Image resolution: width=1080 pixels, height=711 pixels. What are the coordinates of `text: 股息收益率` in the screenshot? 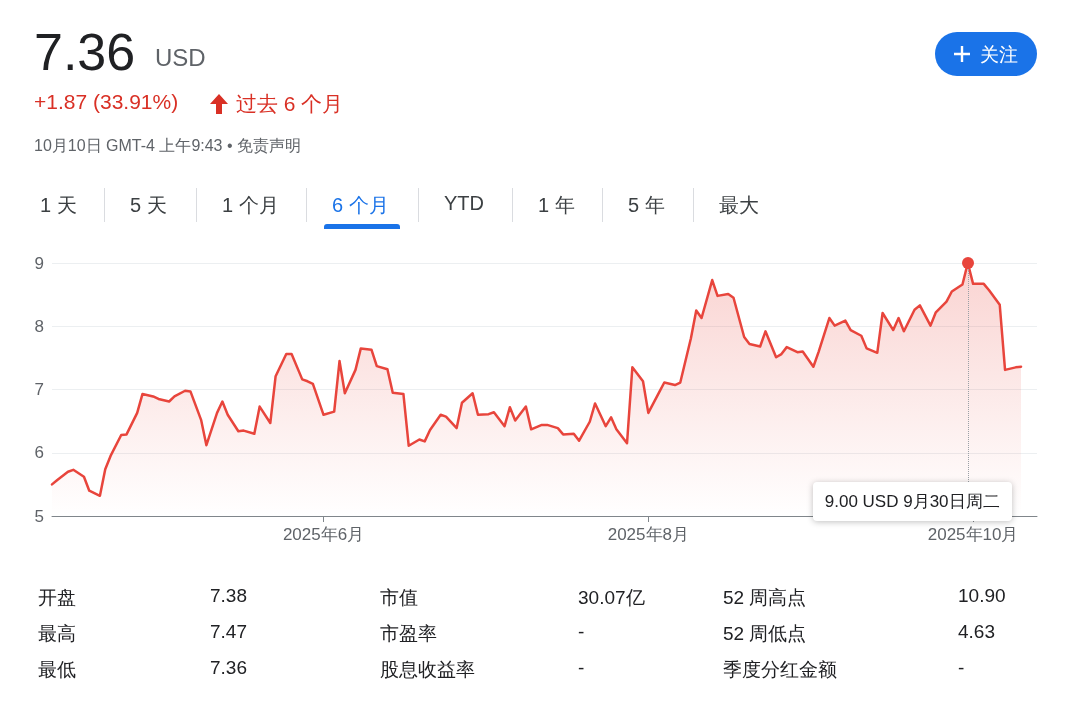 It's located at (427, 670).